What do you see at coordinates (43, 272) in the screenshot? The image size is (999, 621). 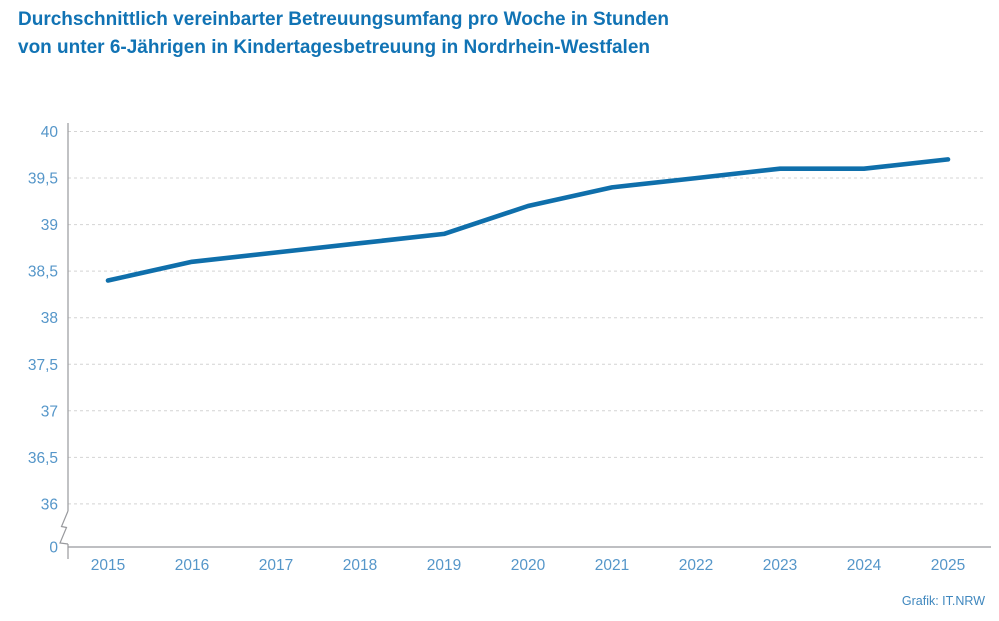 I see `y-tick-label: 38,5` at bounding box center [43, 272].